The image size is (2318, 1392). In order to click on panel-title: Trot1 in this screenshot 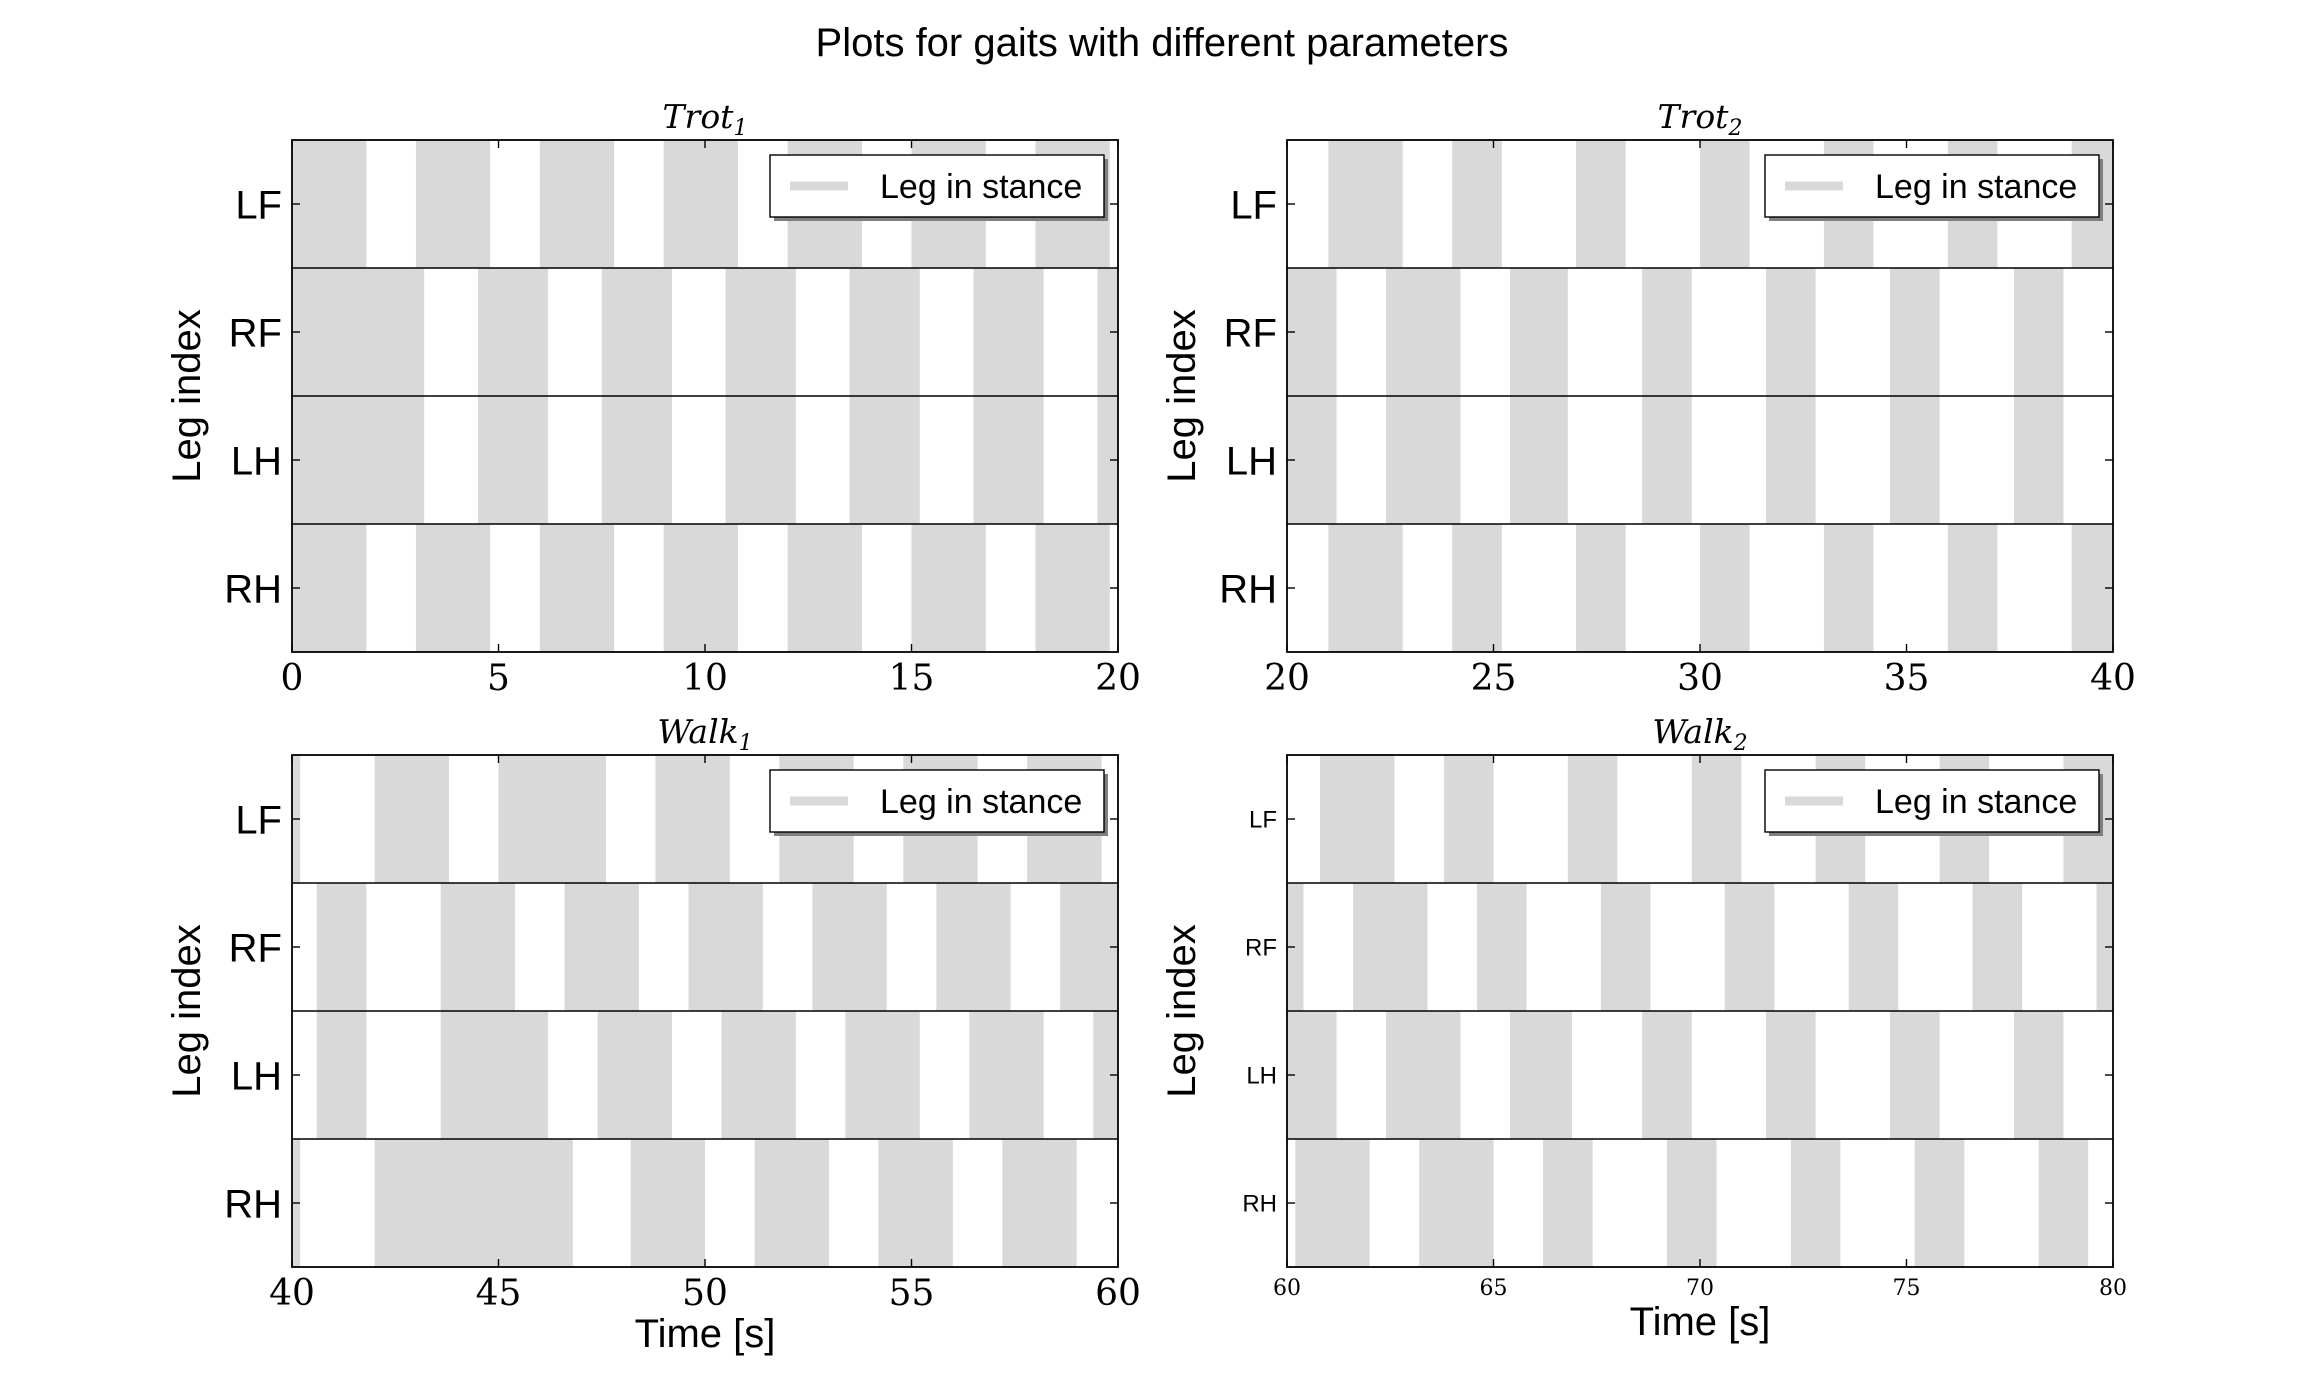, I will do `click(705, 119)`.